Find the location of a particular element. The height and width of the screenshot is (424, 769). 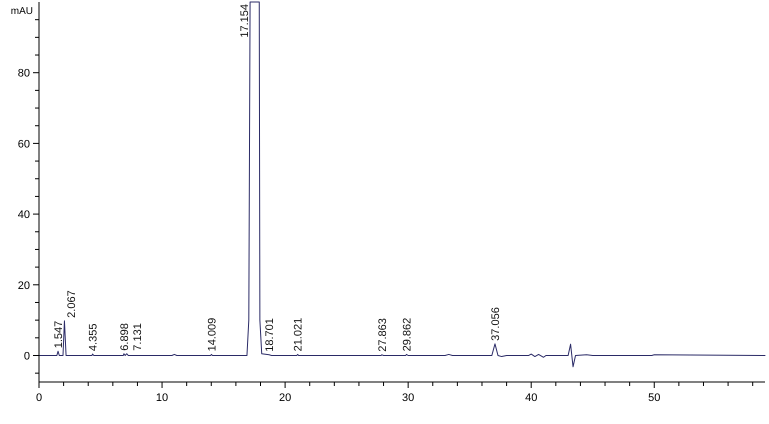

x-tick-label: 50 is located at coordinates (654, 398).